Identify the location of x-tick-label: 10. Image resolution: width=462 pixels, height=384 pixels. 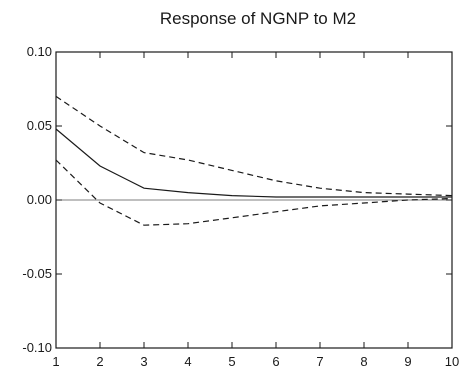
(452, 361).